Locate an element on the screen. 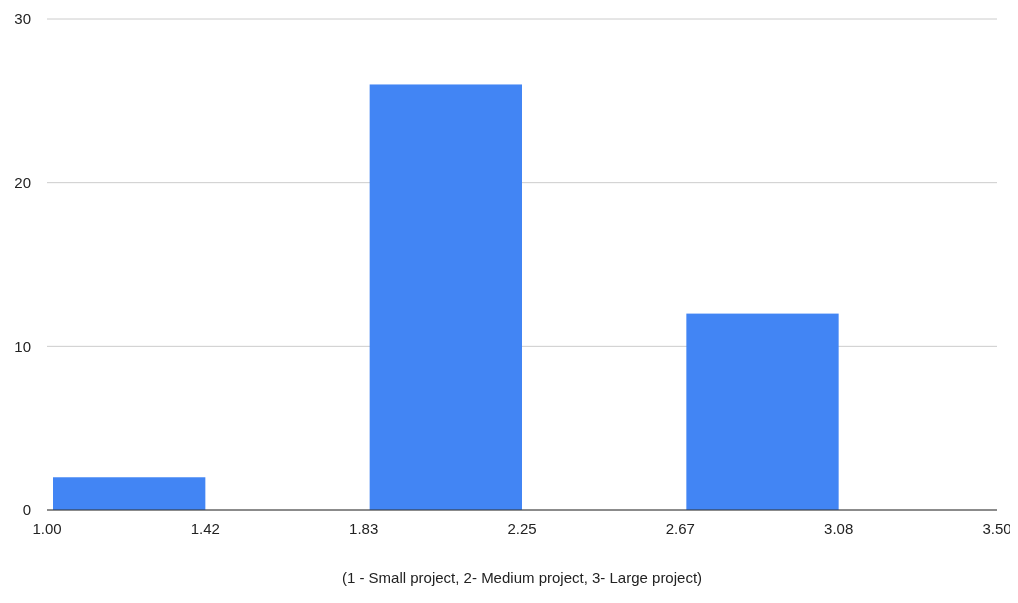 The width and height of the screenshot is (1018, 603). x-tick-label: 3.08 is located at coordinates (839, 528).